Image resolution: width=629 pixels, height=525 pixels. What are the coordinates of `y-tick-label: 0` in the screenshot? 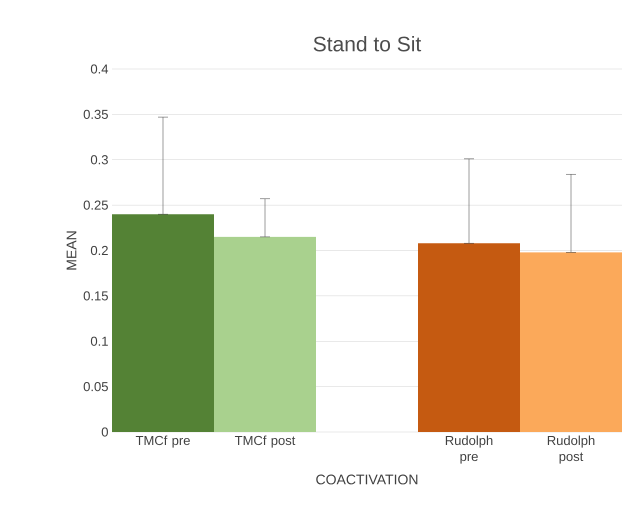 It's located at (105, 432).